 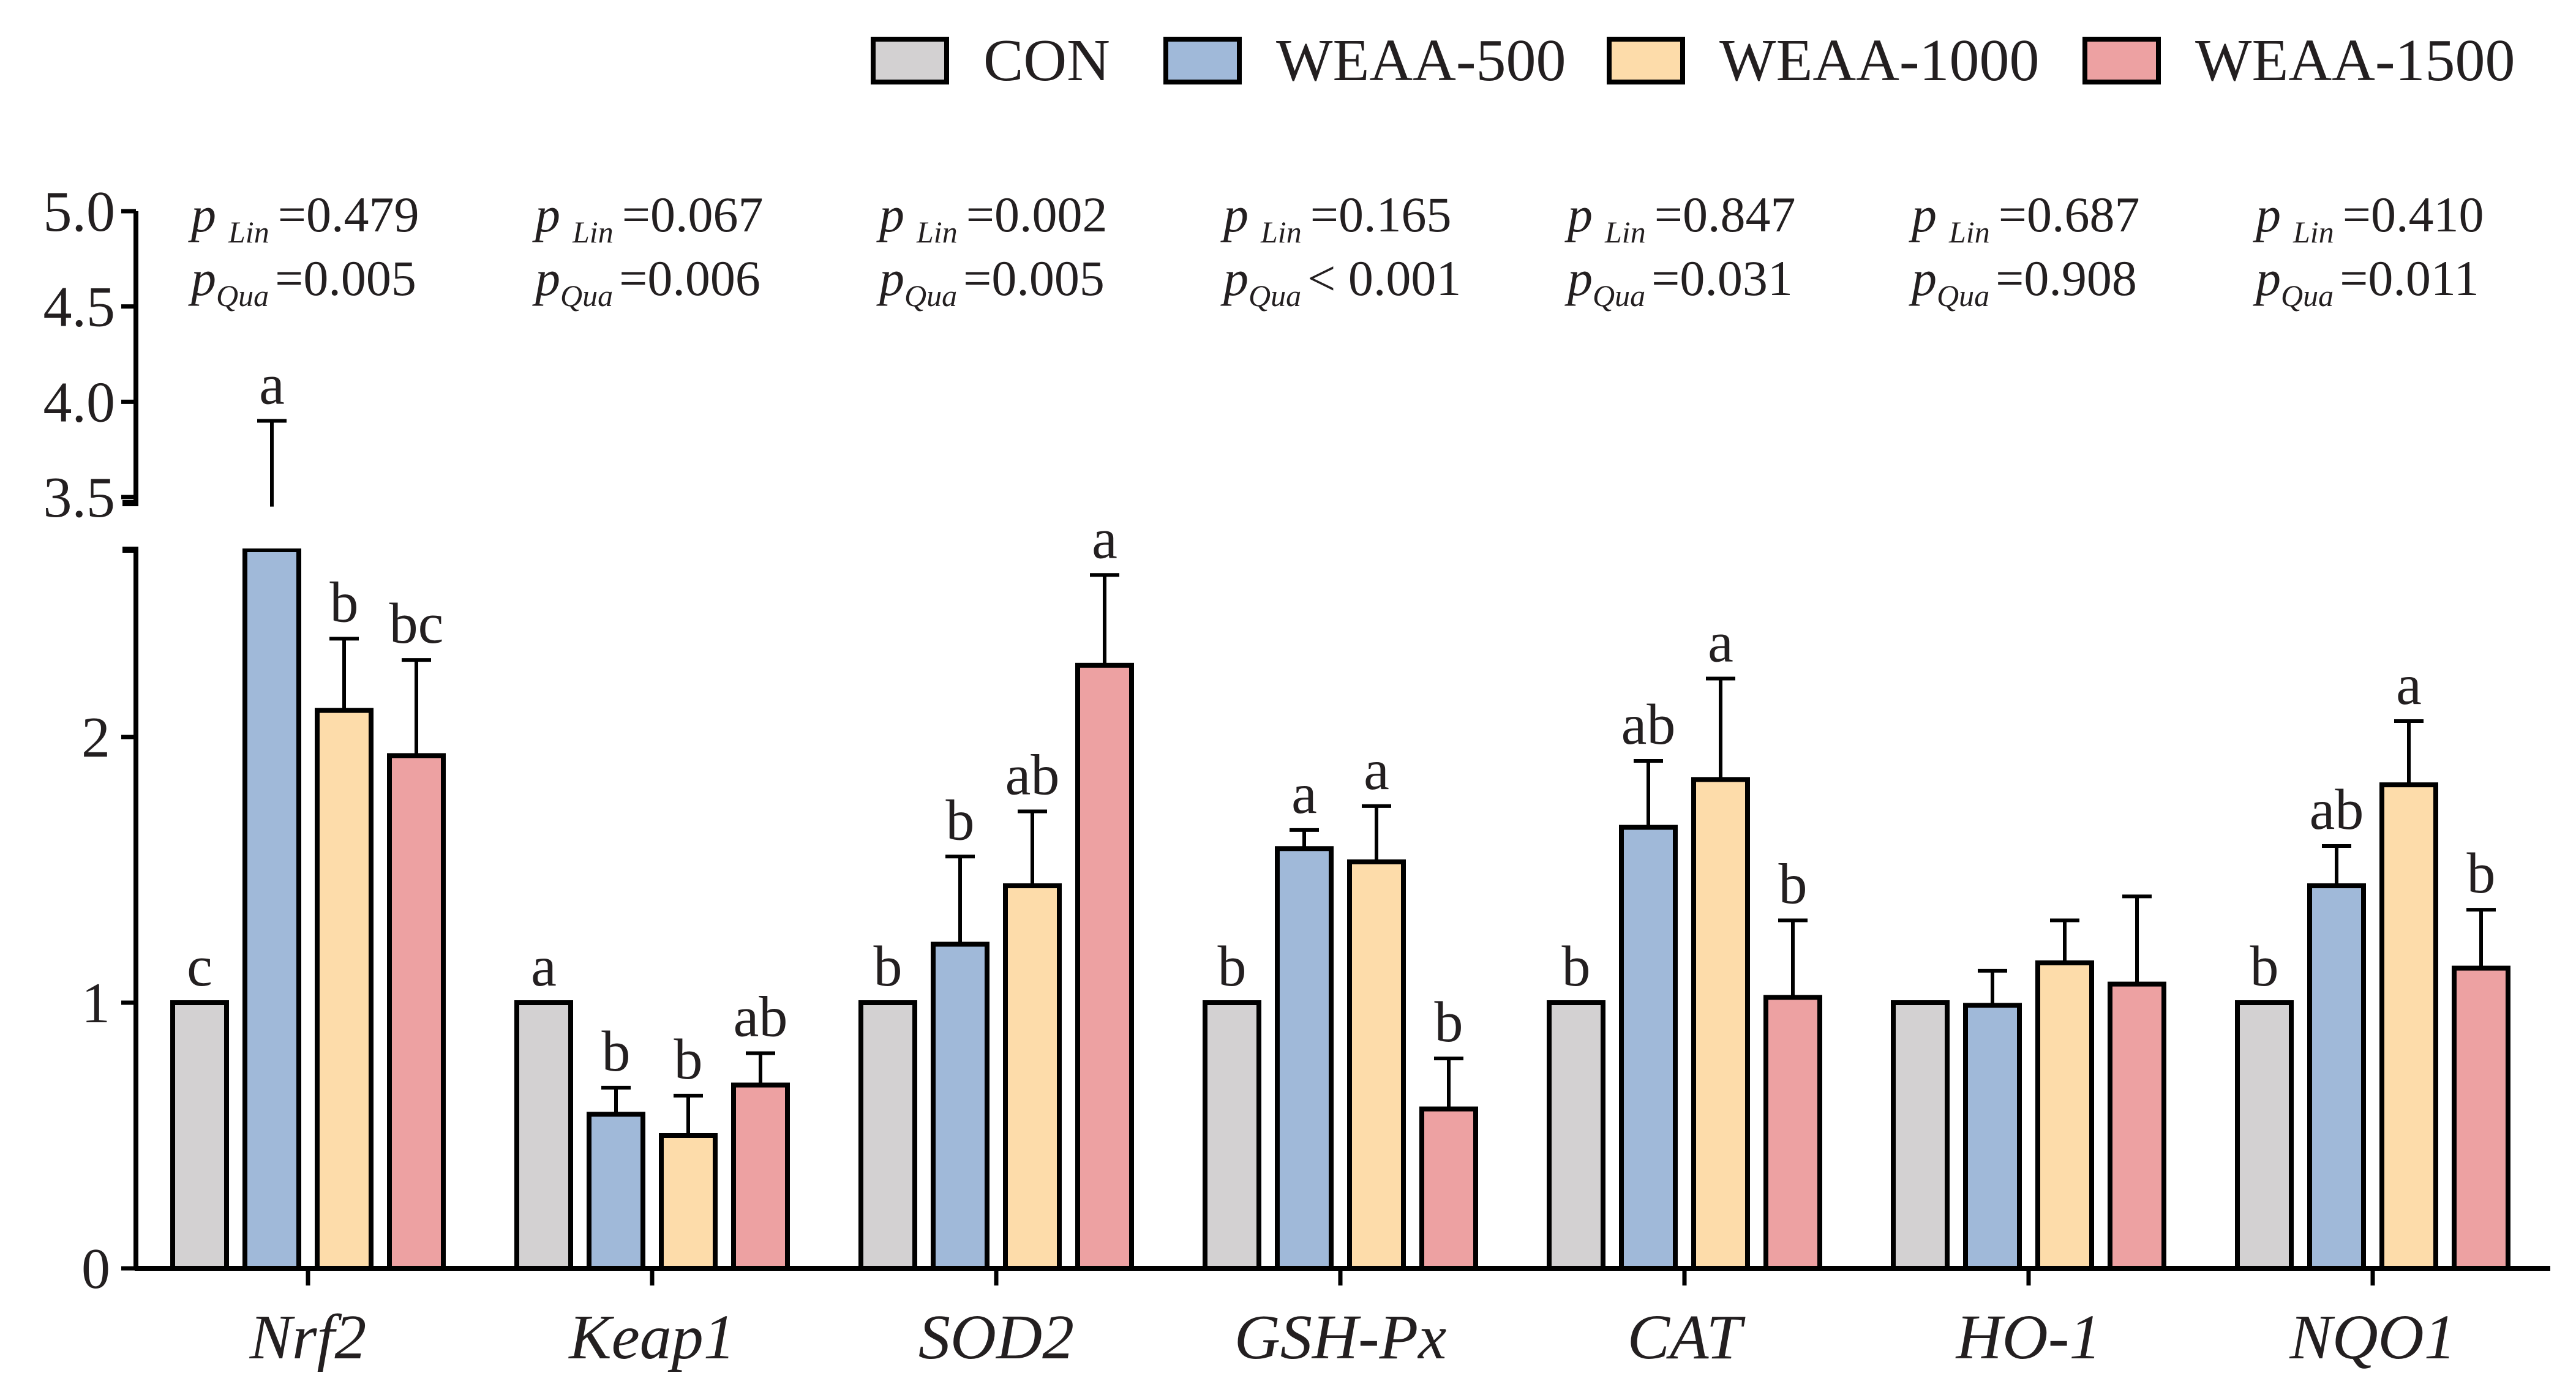 I want to click on bar-break-gap, so click(x=271, y=527).